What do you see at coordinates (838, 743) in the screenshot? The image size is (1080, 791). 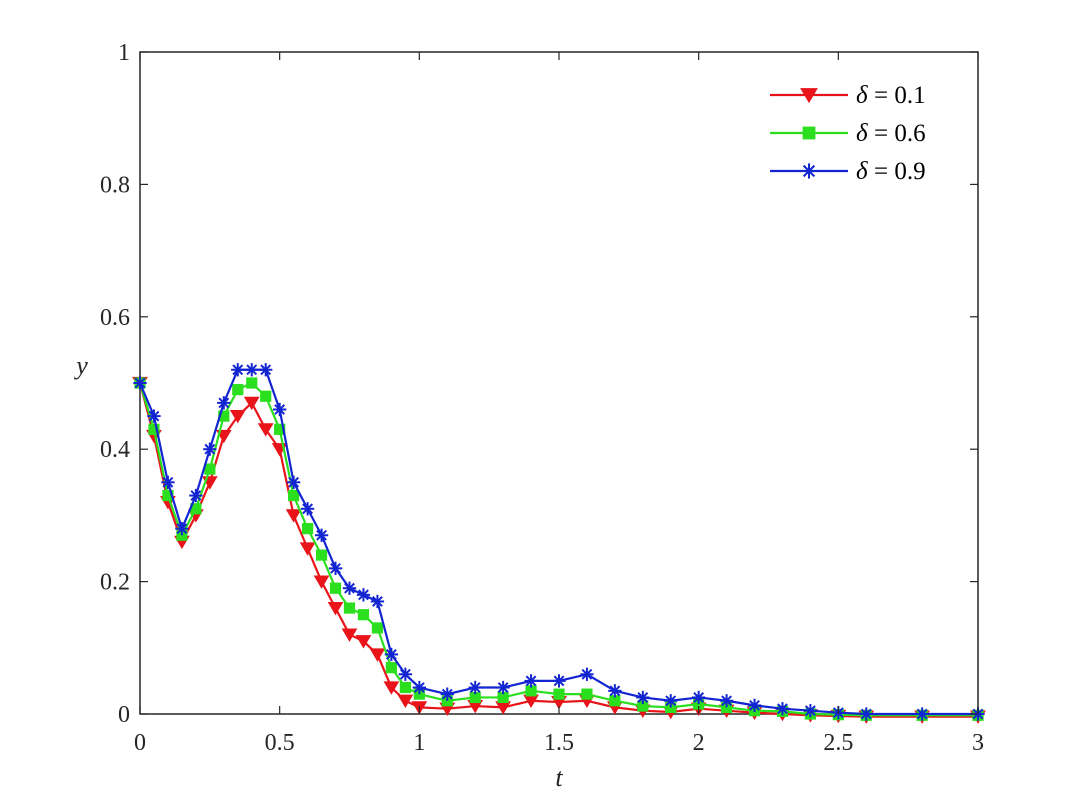 I see `x-tick-label: 2.5` at bounding box center [838, 743].